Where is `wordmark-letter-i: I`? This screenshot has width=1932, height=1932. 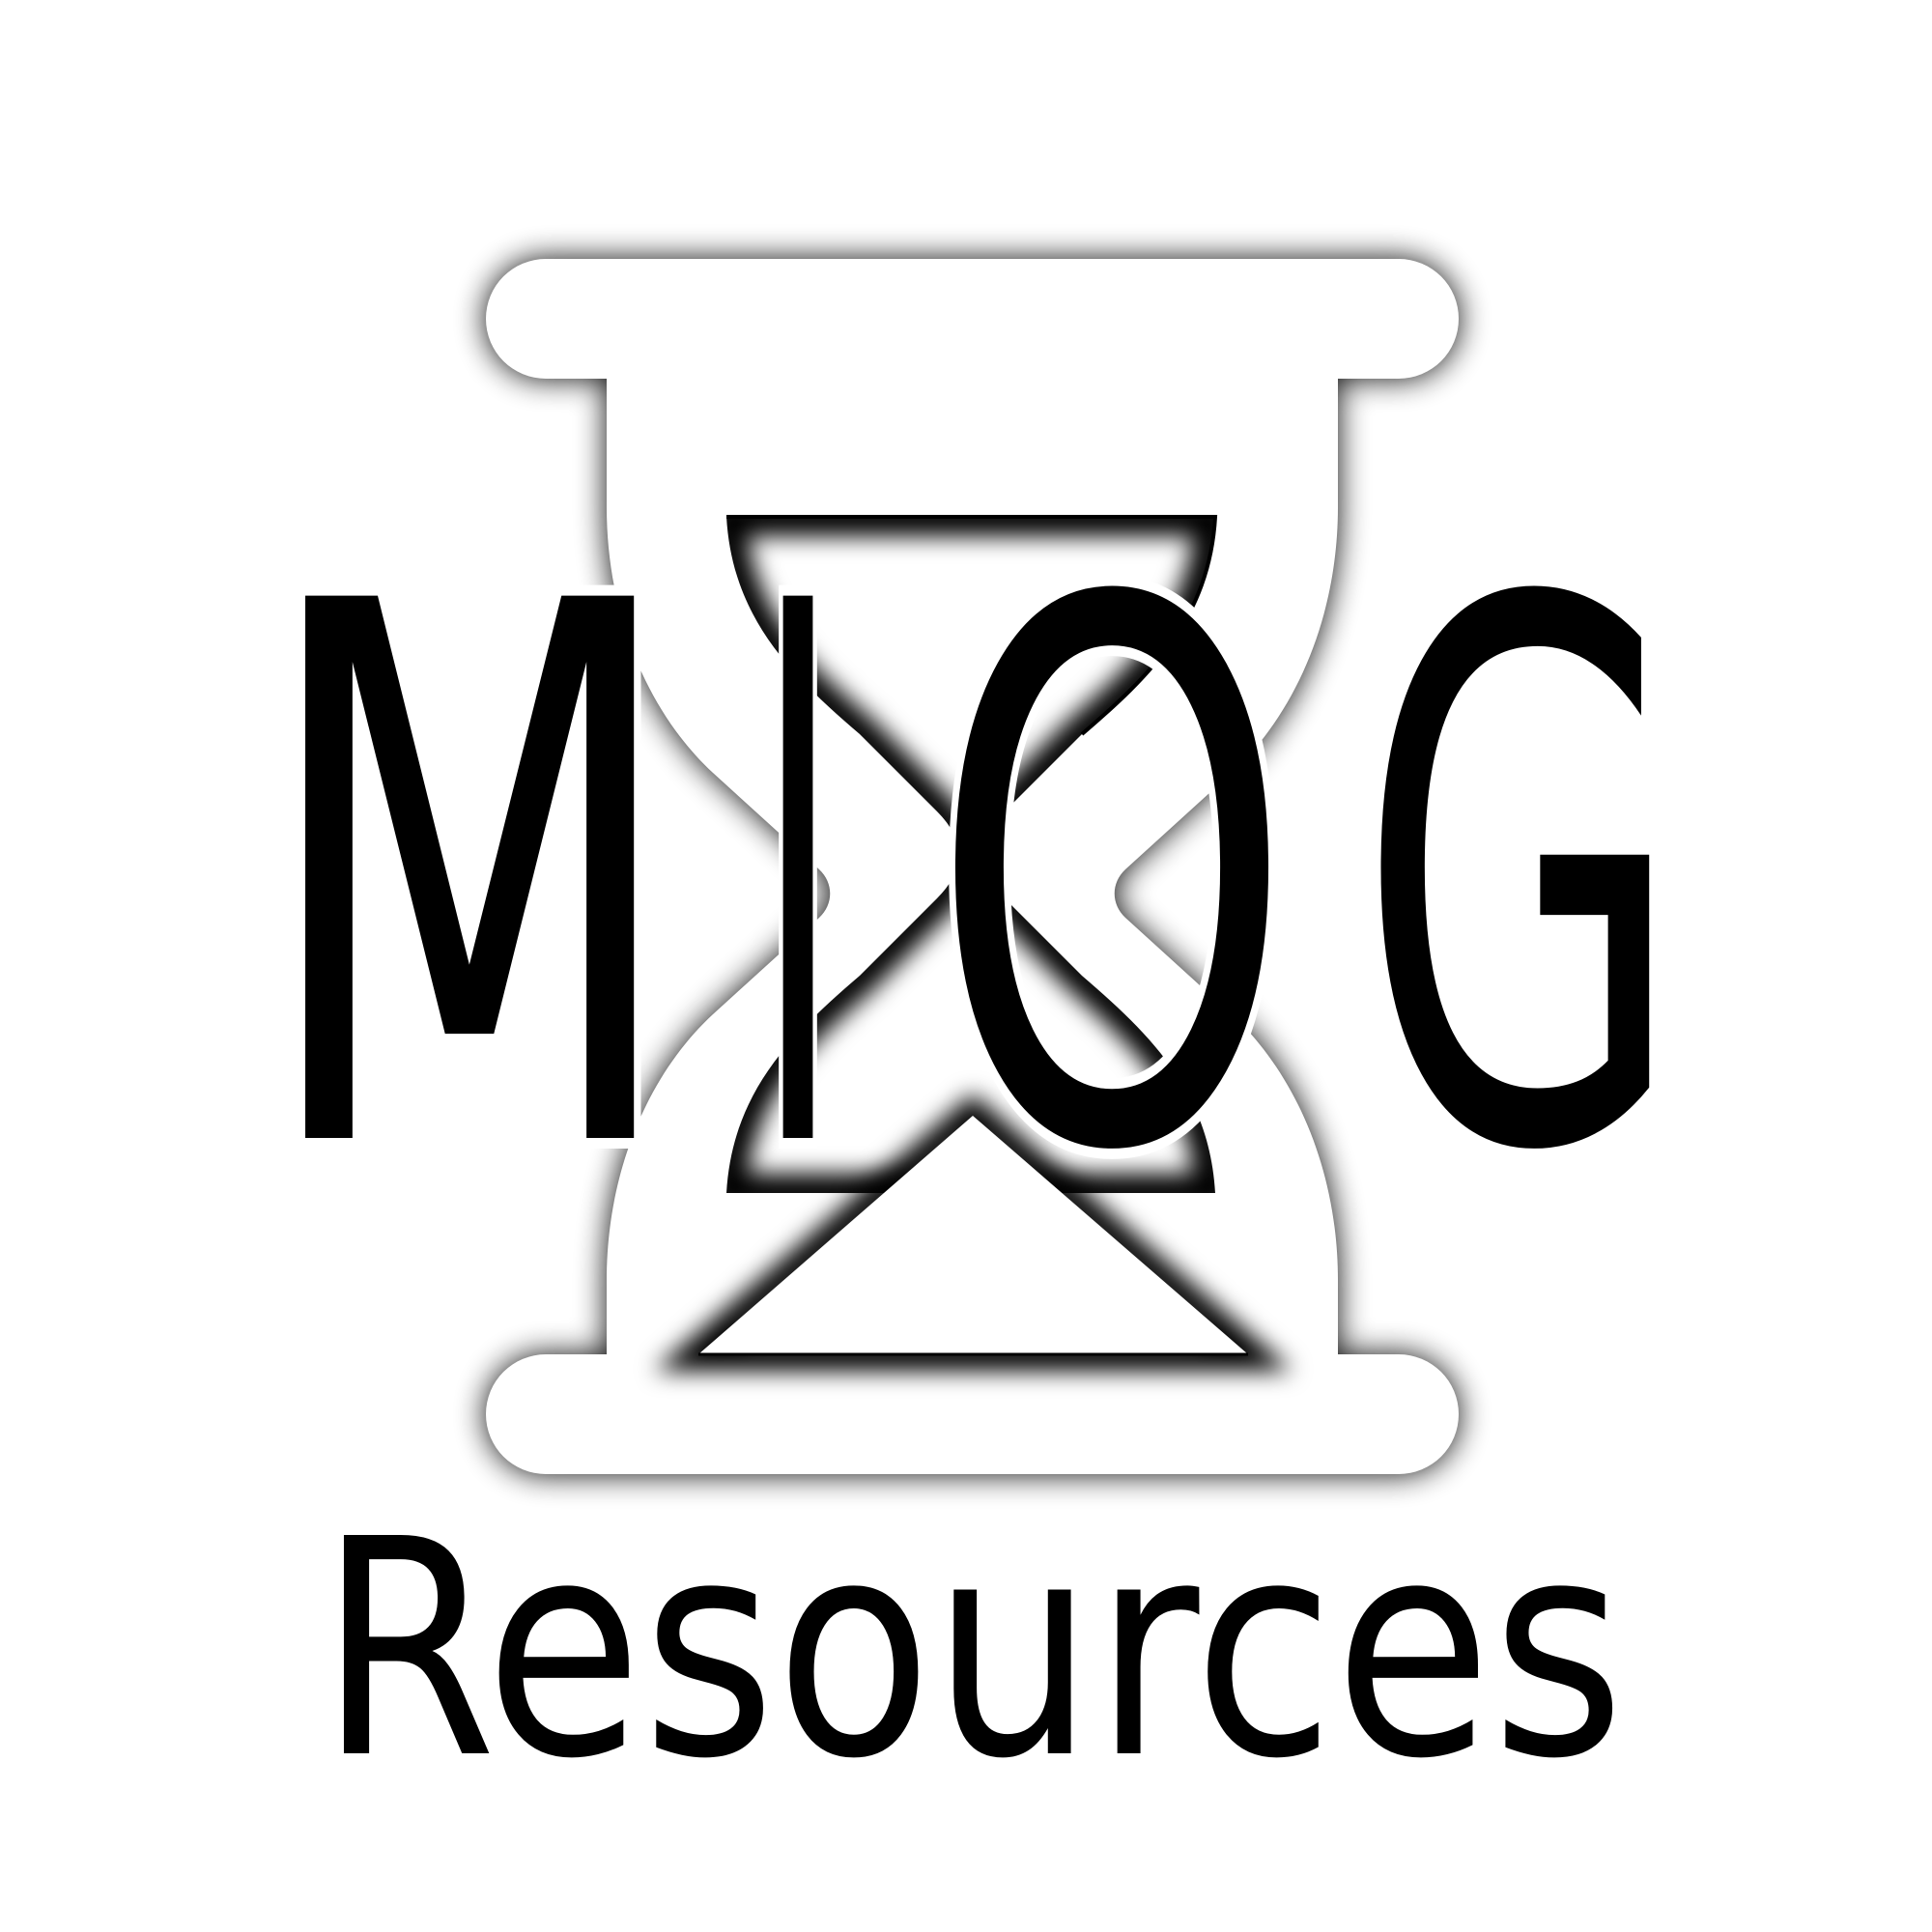
wordmark-letter-i: I is located at coordinates (797, 880).